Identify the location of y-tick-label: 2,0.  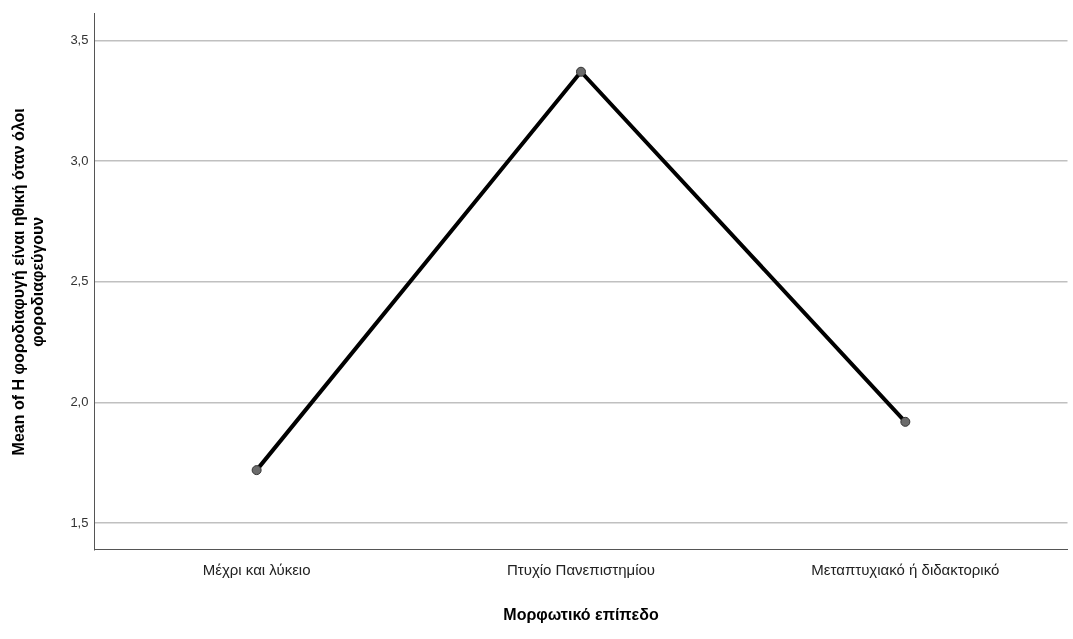
(79, 402).